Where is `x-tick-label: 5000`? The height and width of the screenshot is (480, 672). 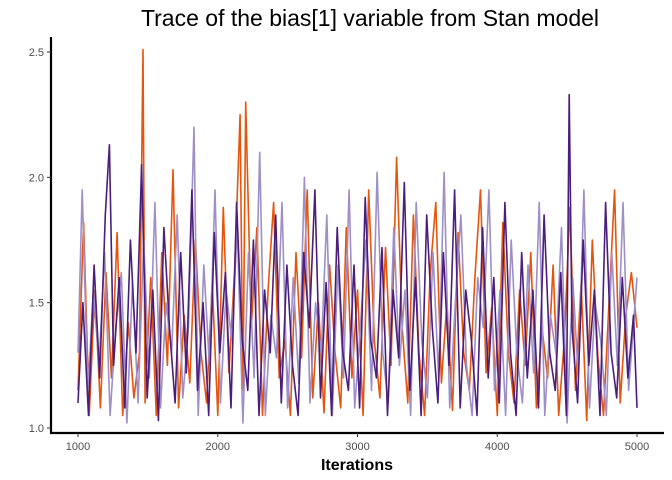 x-tick-label: 5000 is located at coordinates (637, 447).